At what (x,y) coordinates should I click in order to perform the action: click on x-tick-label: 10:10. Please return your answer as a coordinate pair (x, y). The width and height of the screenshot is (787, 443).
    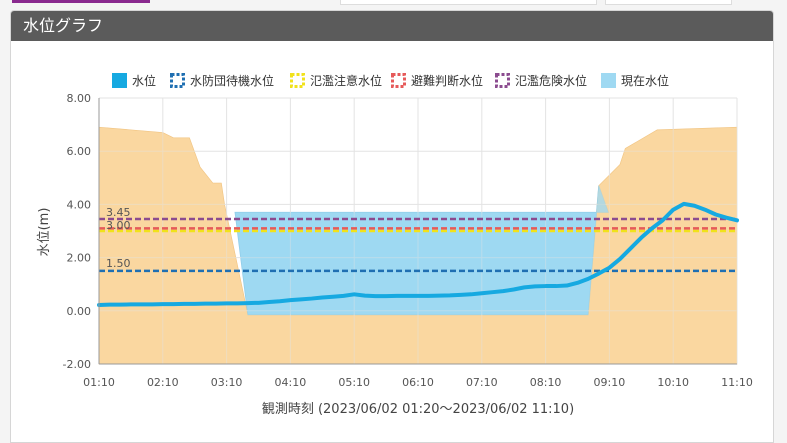
    Looking at the image, I should click on (673, 382).